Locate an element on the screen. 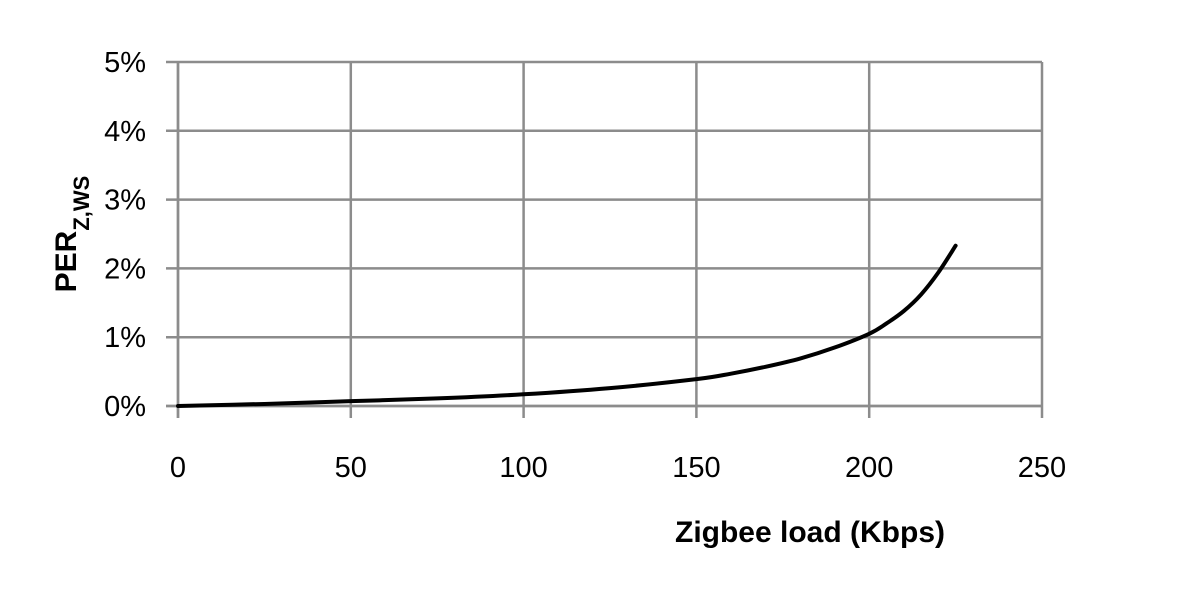 The width and height of the screenshot is (1200, 610). y-axis-title-main: PER is located at coordinates (66, 261).